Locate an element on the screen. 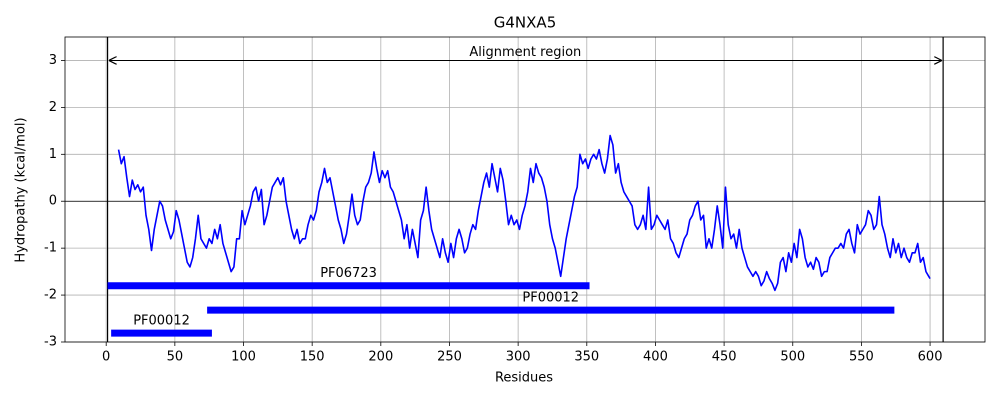 The width and height of the screenshot is (1000, 400). y-tick-label: -2 is located at coordinates (50, 295).